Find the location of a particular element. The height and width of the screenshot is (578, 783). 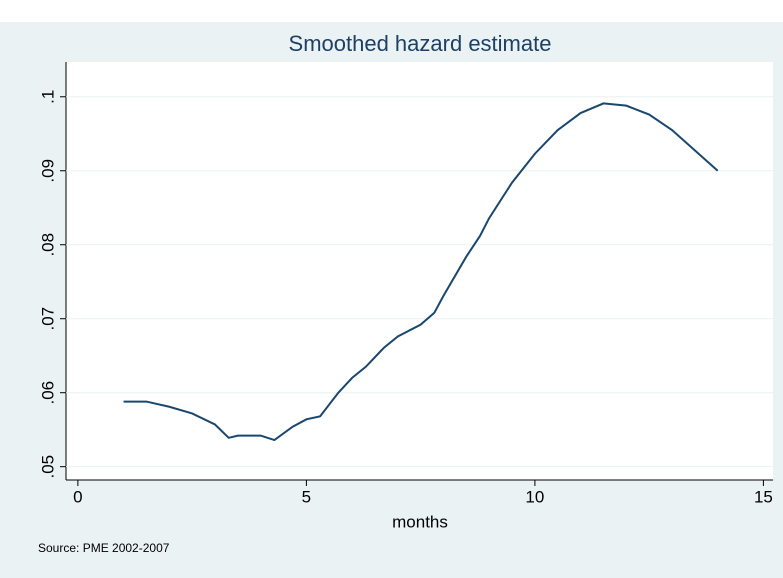

x-tick-label: 0 is located at coordinates (77, 496).